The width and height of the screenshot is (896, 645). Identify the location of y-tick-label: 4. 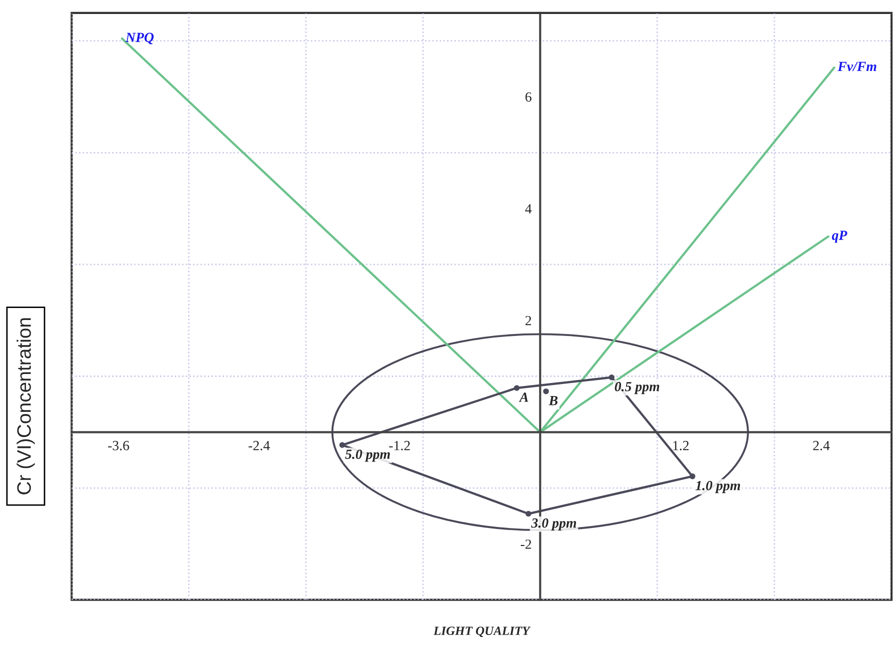
(528, 209).